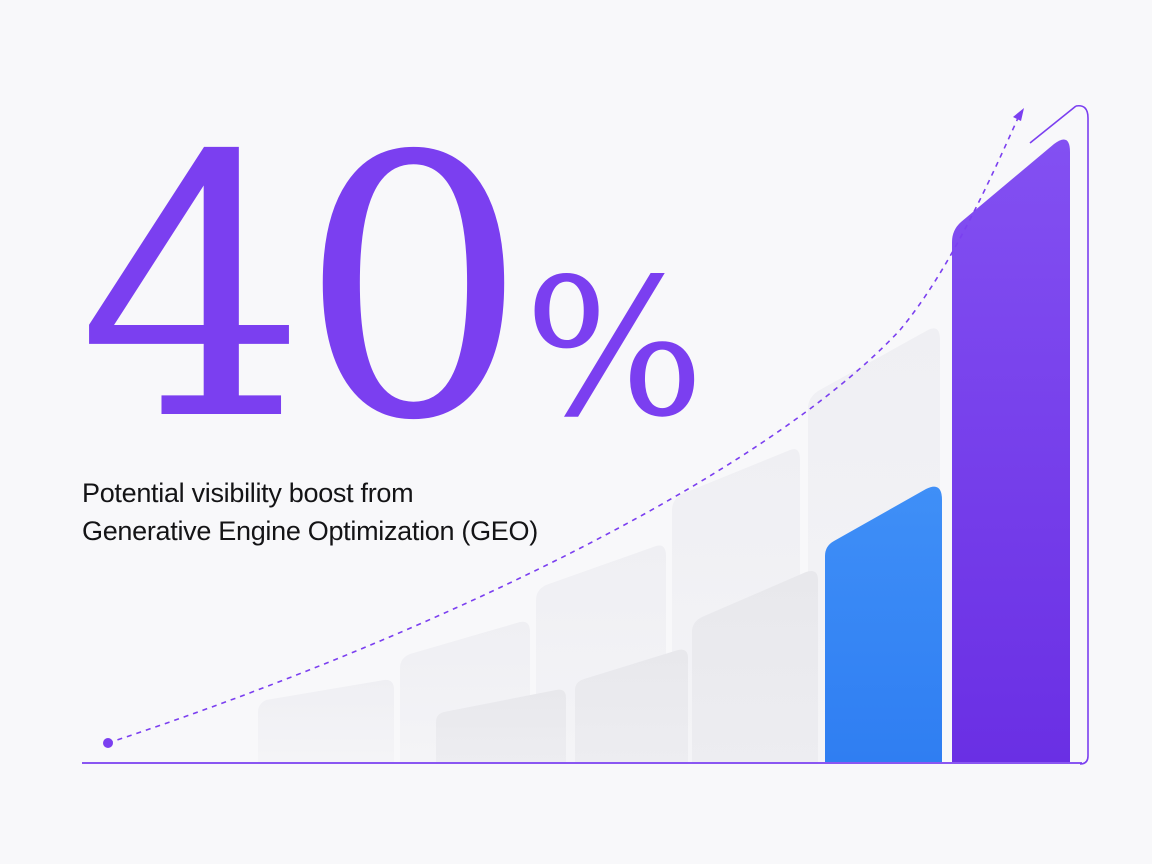 This screenshot has width=1152, height=864. What do you see at coordinates (1011, 450) in the screenshot?
I see `purple-bar` at bounding box center [1011, 450].